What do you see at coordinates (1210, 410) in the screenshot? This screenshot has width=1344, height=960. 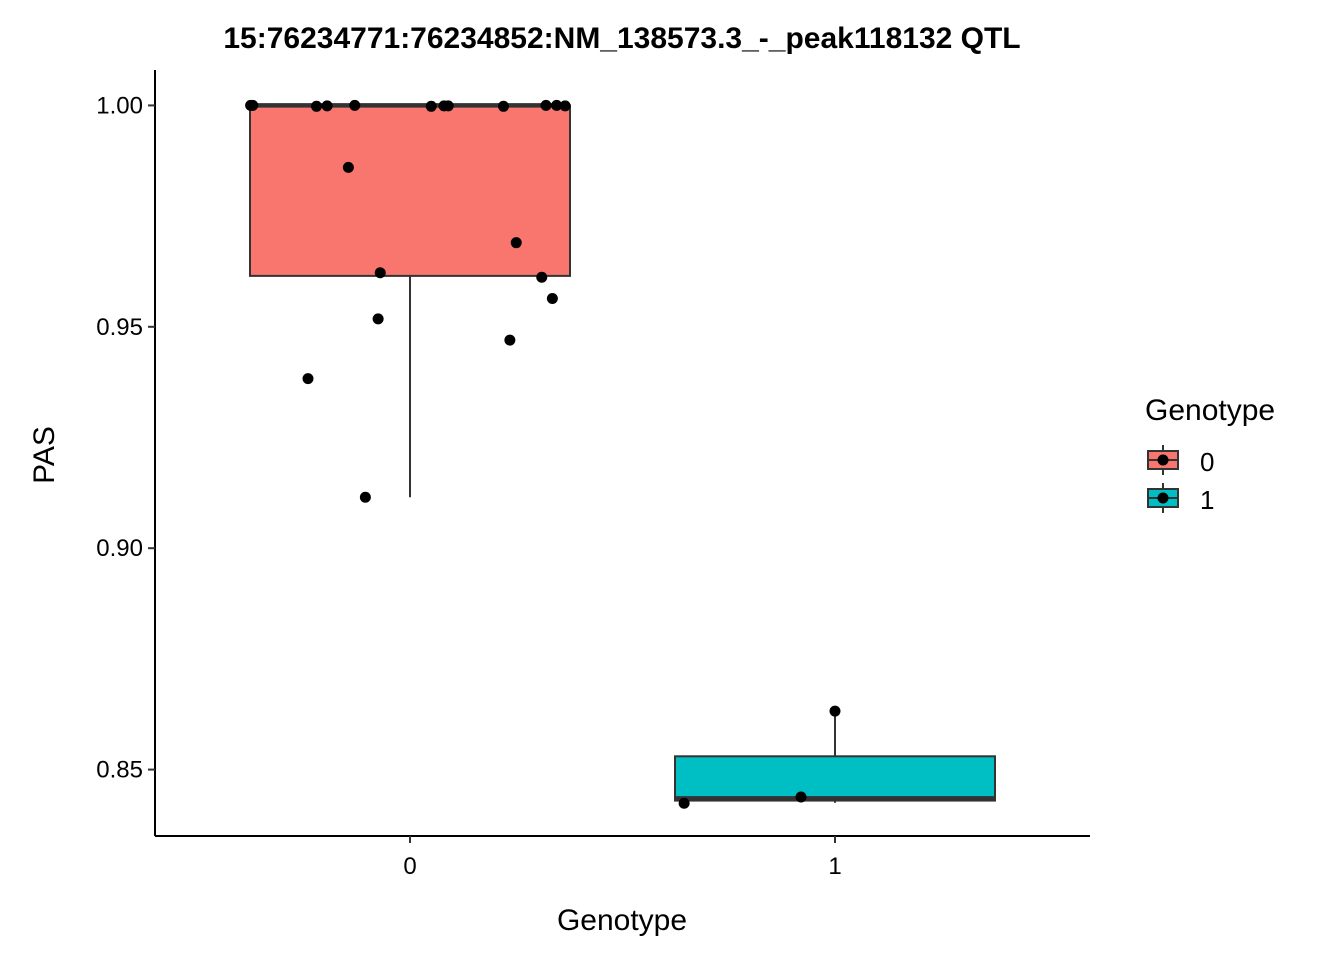 I see `legend-title: Genotype` at bounding box center [1210, 410].